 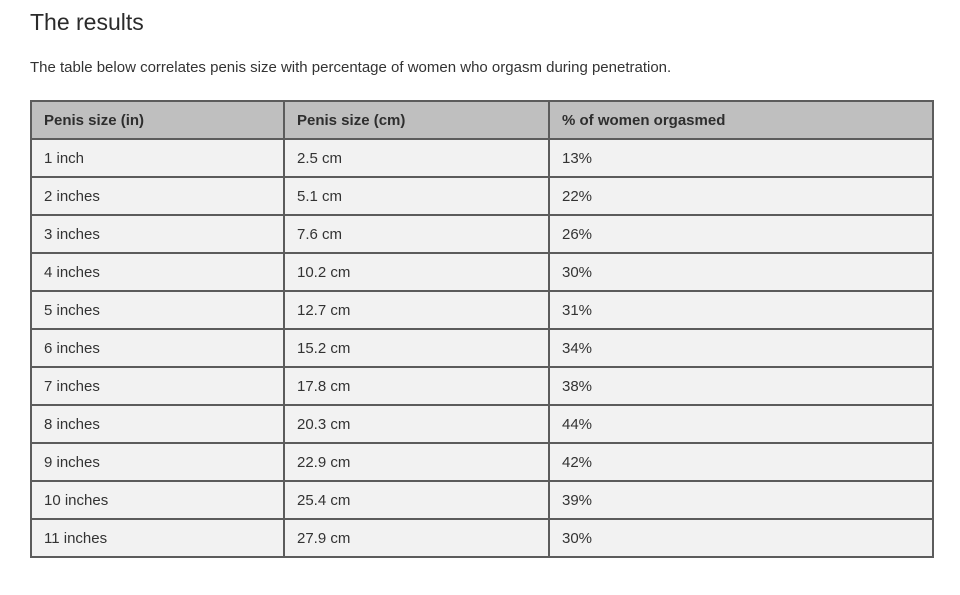 I want to click on table-row: 7 inches 17.8 cm 38%, so click(x=482, y=386).